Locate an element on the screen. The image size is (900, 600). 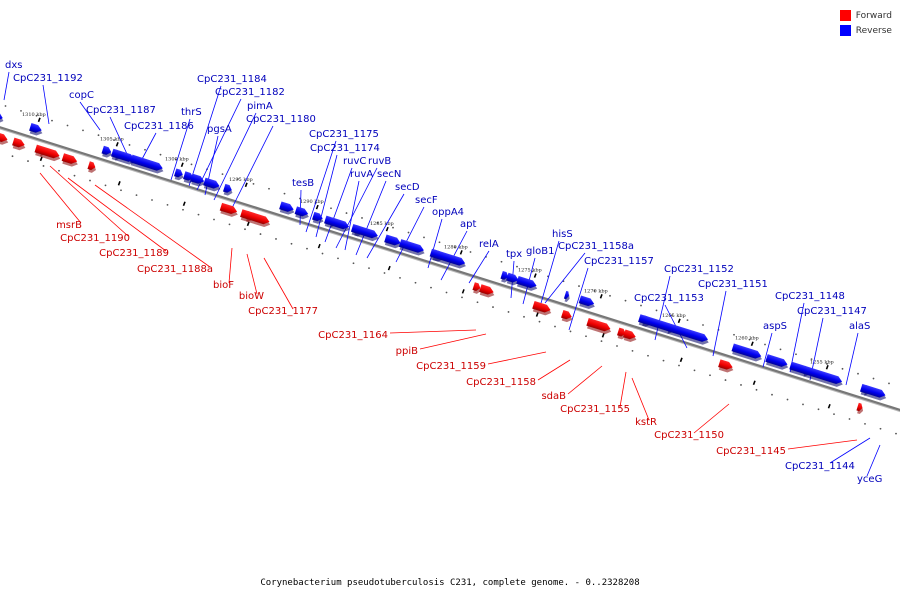
gene-label-ppib: ppiB is located at coordinates (407, 351).